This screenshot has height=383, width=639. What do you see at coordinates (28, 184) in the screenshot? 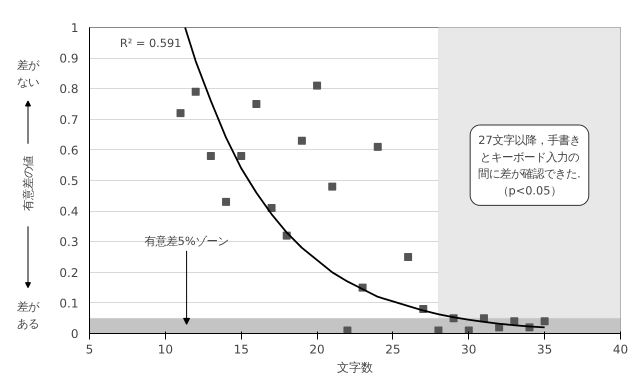
I see `y-axis-title: 有意差の値` at bounding box center [28, 184].